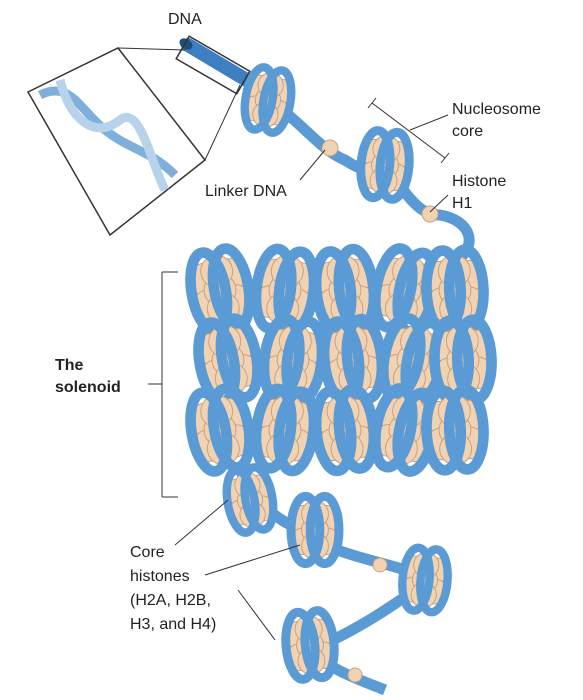 The width and height of the screenshot is (583, 700). Describe the element at coordinates (160, 576) in the screenshot. I see `core-histones-label: histones` at that location.